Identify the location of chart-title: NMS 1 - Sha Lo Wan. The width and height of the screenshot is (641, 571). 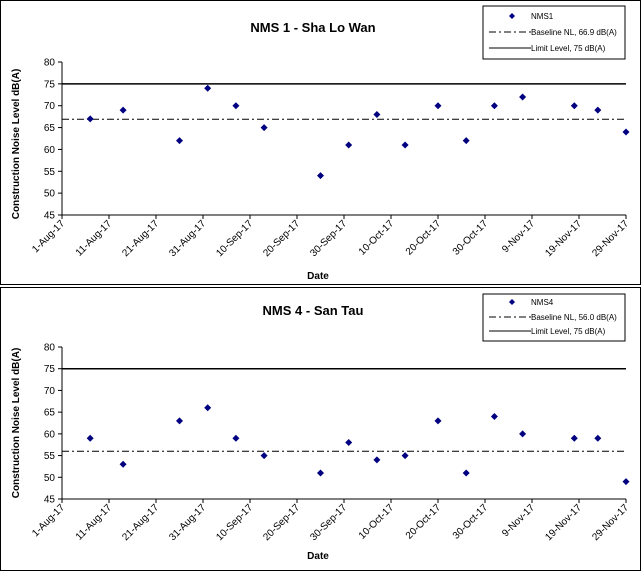
(312, 27).